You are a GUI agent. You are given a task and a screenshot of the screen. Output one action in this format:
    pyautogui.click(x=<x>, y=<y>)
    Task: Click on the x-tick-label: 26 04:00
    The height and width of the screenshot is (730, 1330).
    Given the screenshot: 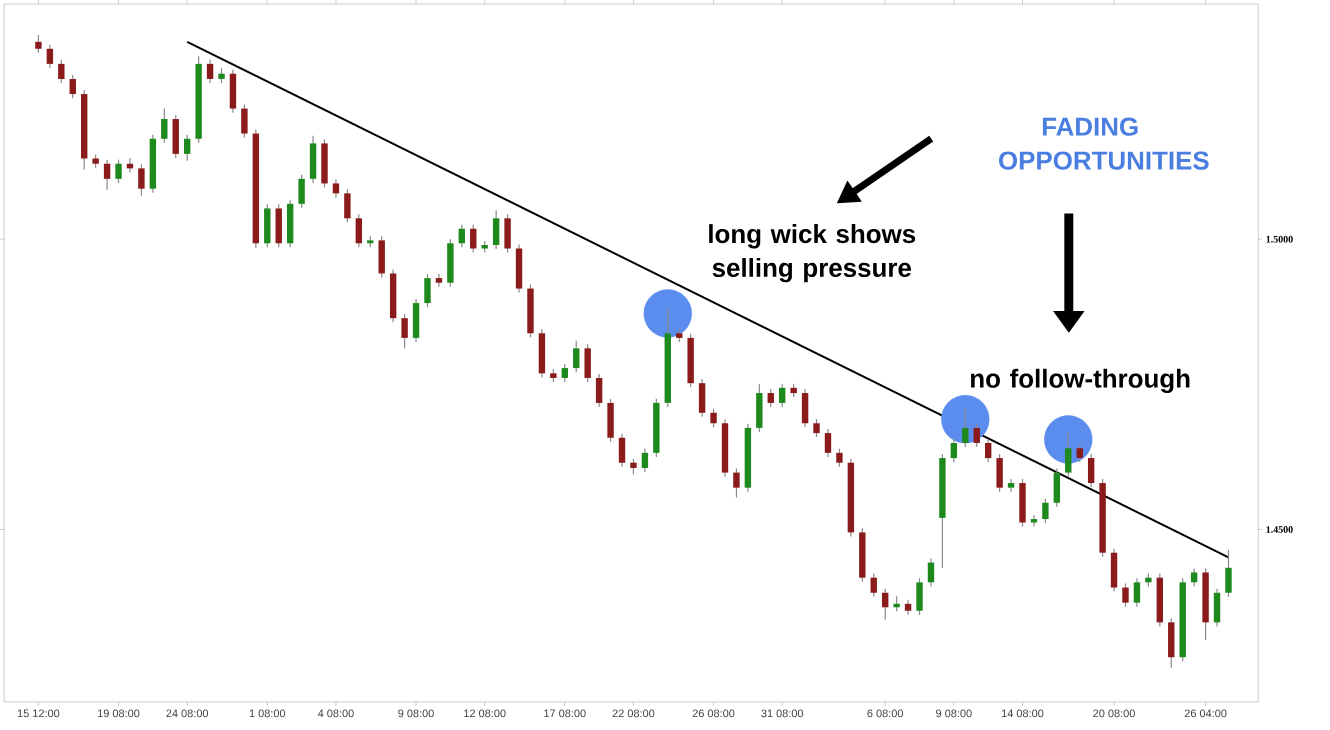 What is the action you would take?
    pyautogui.click(x=1205, y=713)
    